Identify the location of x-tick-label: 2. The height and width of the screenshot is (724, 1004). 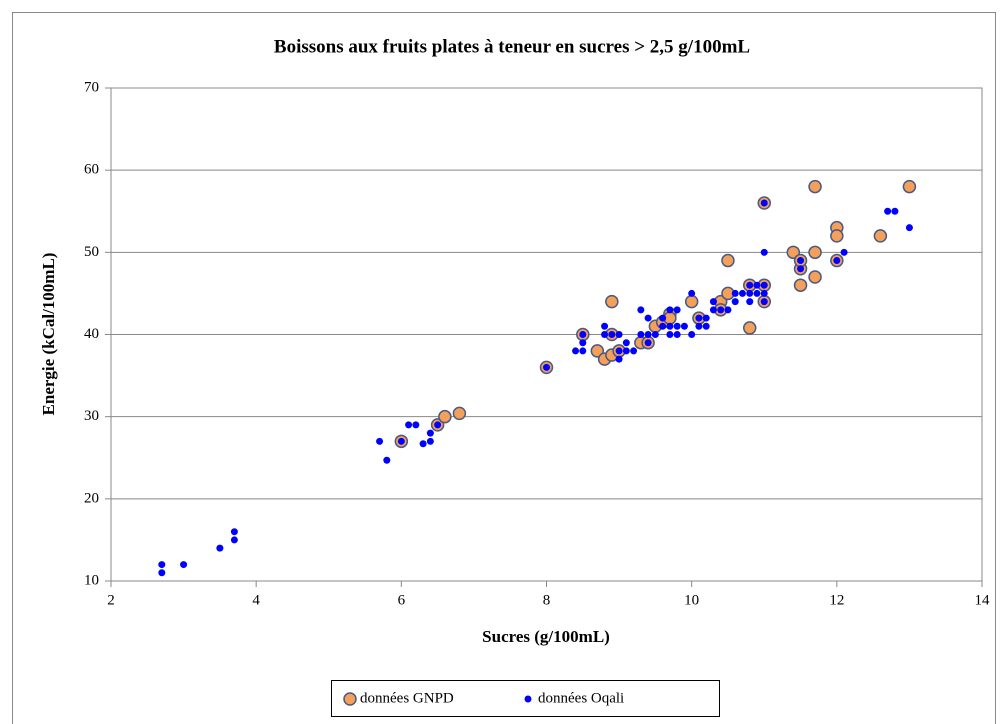
(111, 600).